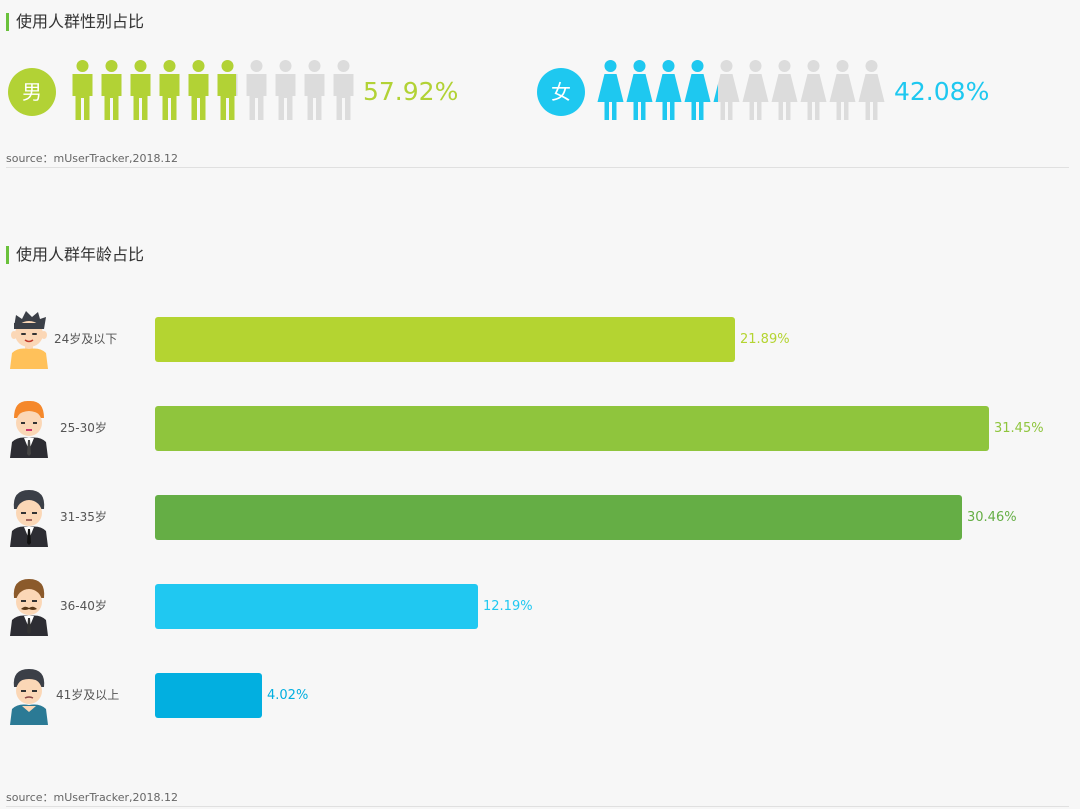 The height and width of the screenshot is (809, 1080). I want to click on age-row: 36-40岁 12.19%, so click(540, 606).